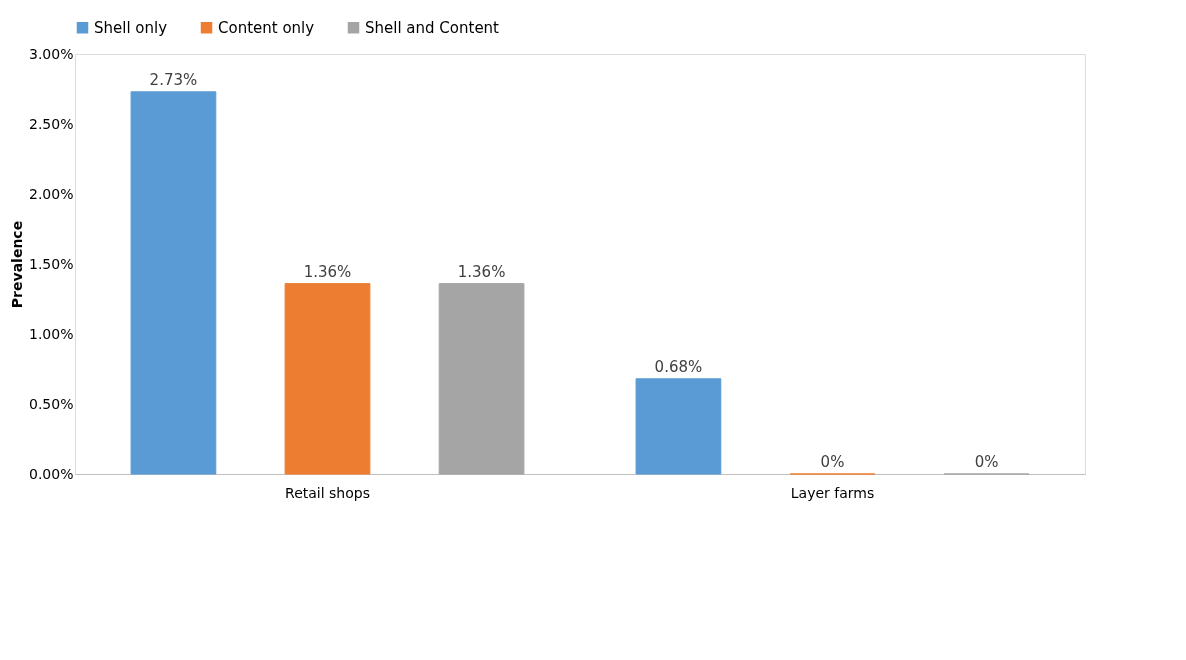  Describe the element at coordinates (51, 193) in the screenshot. I see `y-tick-label: 2.00%` at that location.